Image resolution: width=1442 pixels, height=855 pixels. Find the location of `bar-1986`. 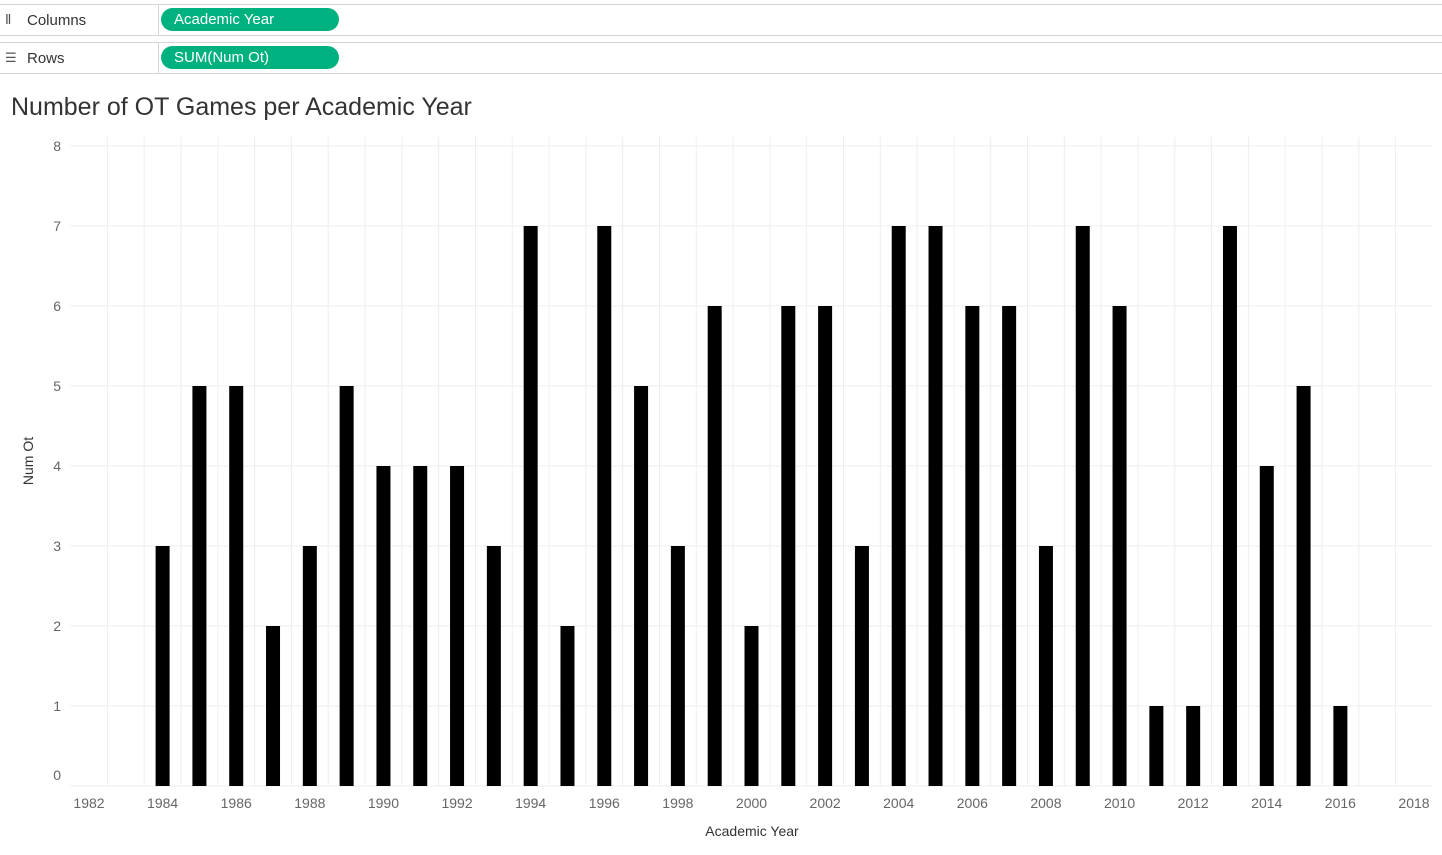

bar-1986 is located at coordinates (236, 586).